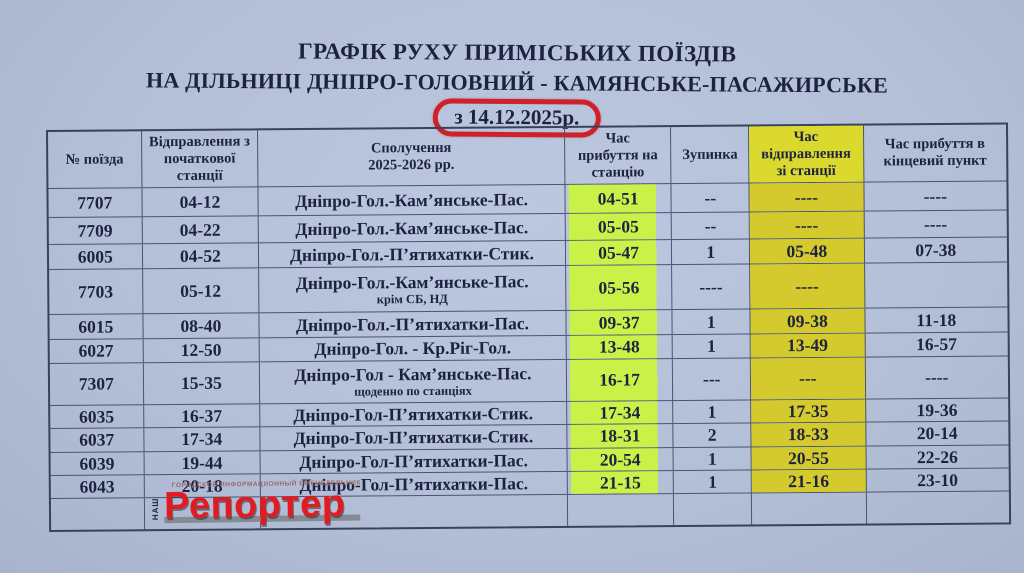 The width and height of the screenshot is (1024, 573). I want to click on cell-final-arrival: 16-57, so click(936, 344).